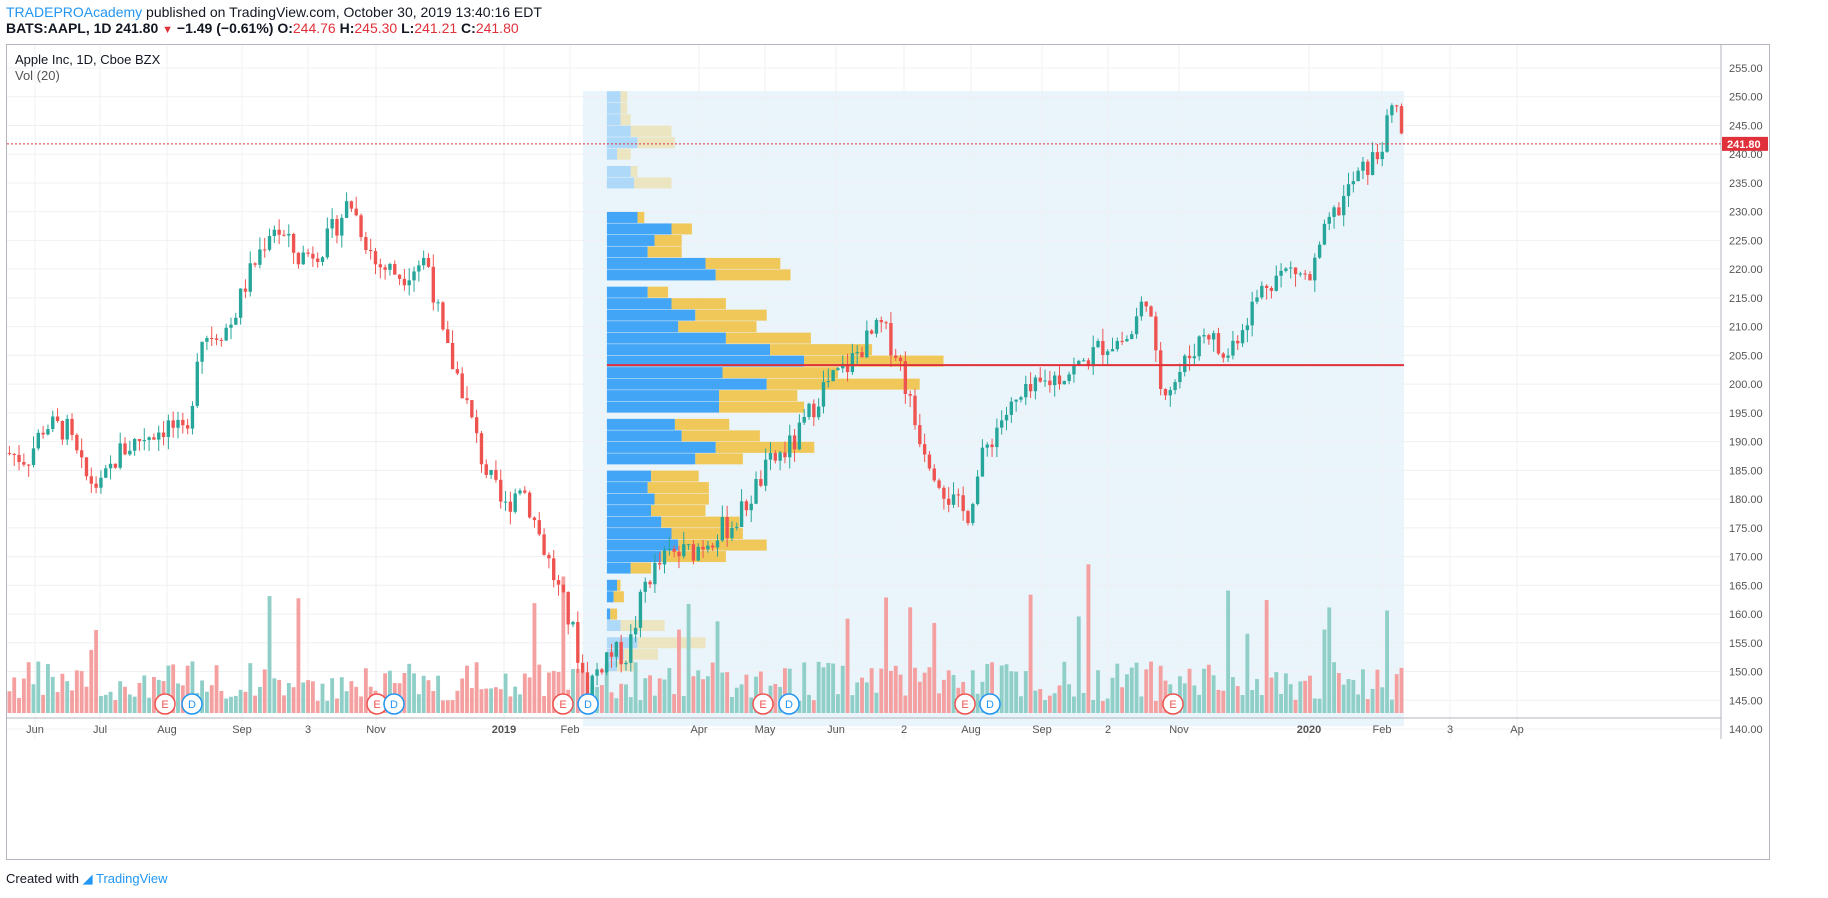 This screenshot has height=898, width=1828. What do you see at coordinates (1108, 730) in the screenshot?
I see `time-tick-label-14: 2` at bounding box center [1108, 730].